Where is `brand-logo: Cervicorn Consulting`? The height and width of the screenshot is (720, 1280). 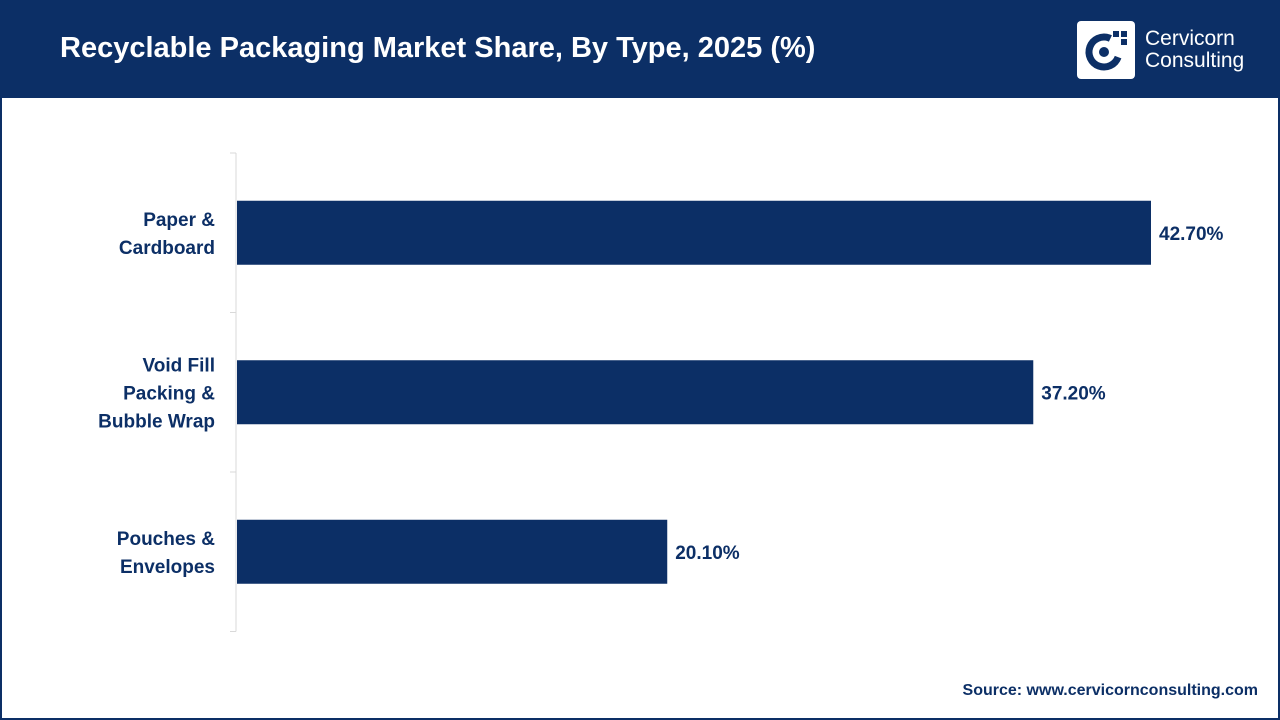
brand-logo: Cervicorn Consulting is located at coordinates (1172, 51).